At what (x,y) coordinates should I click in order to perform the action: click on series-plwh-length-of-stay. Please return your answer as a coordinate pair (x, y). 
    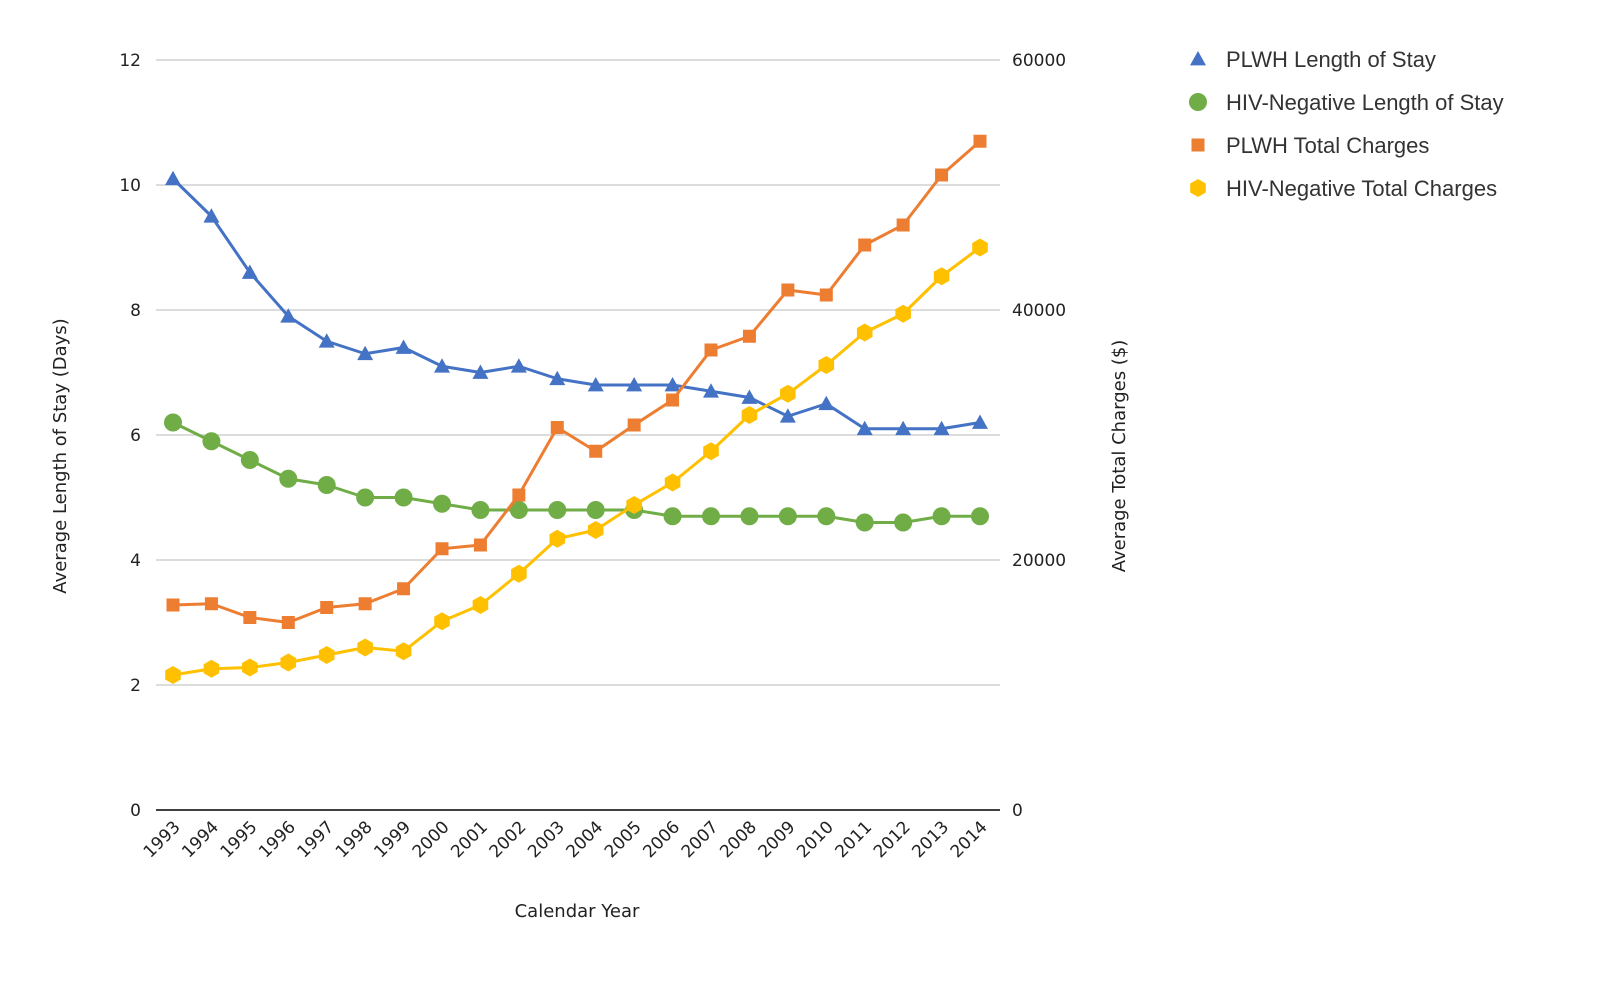
    Looking at the image, I should click on (576, 303).